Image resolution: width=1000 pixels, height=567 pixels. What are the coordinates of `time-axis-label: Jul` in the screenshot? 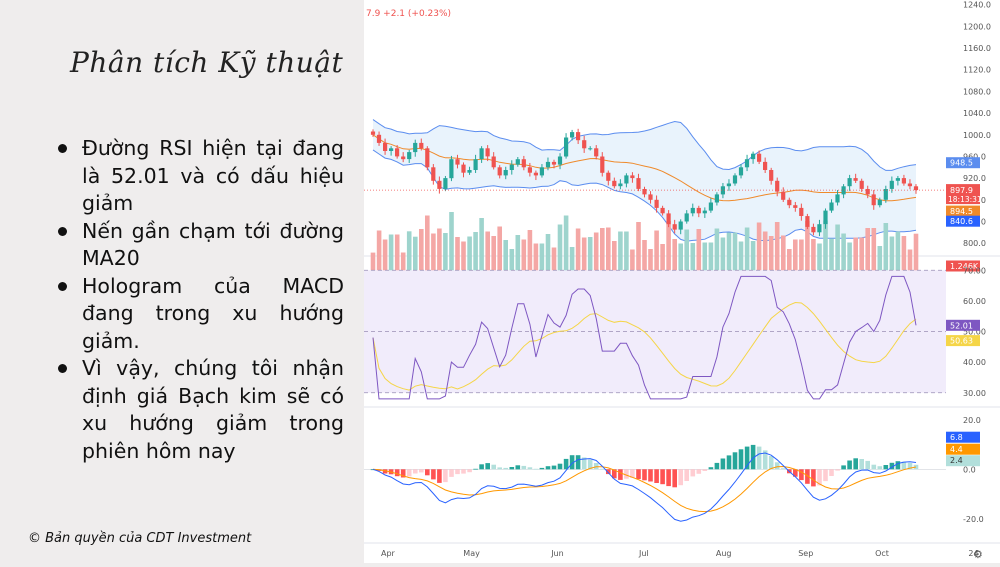 It's located at (643, 553).